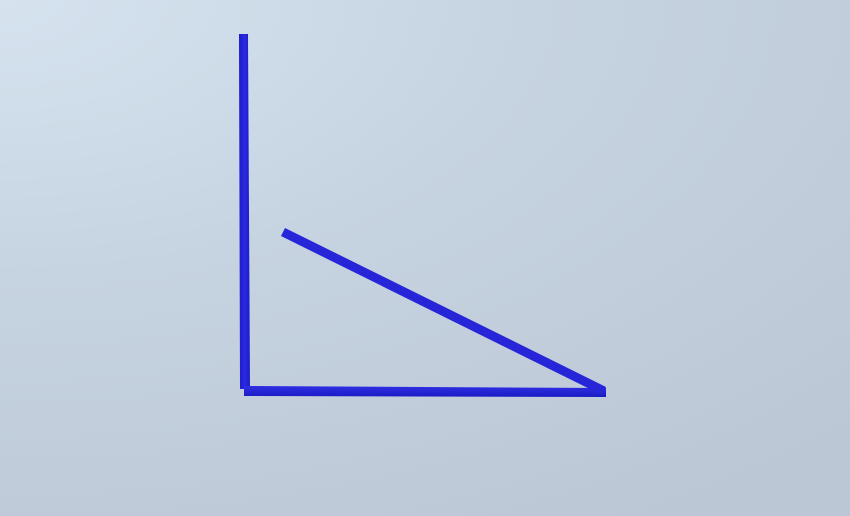 This screenshot has width=850, height=516. Describe the element at coordinates (244, 211) in the screenshot. I see `vertical-bar` at that location.